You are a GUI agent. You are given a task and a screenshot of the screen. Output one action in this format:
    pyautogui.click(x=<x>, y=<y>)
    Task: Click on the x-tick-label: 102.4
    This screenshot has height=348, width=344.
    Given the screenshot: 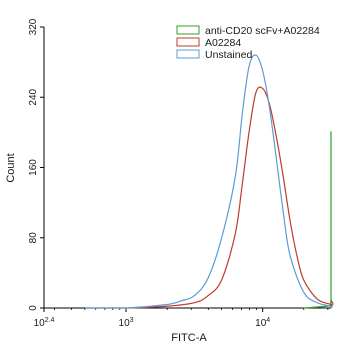 What is the action you would take?
    pyautogui.click(x=44, y=323)
    